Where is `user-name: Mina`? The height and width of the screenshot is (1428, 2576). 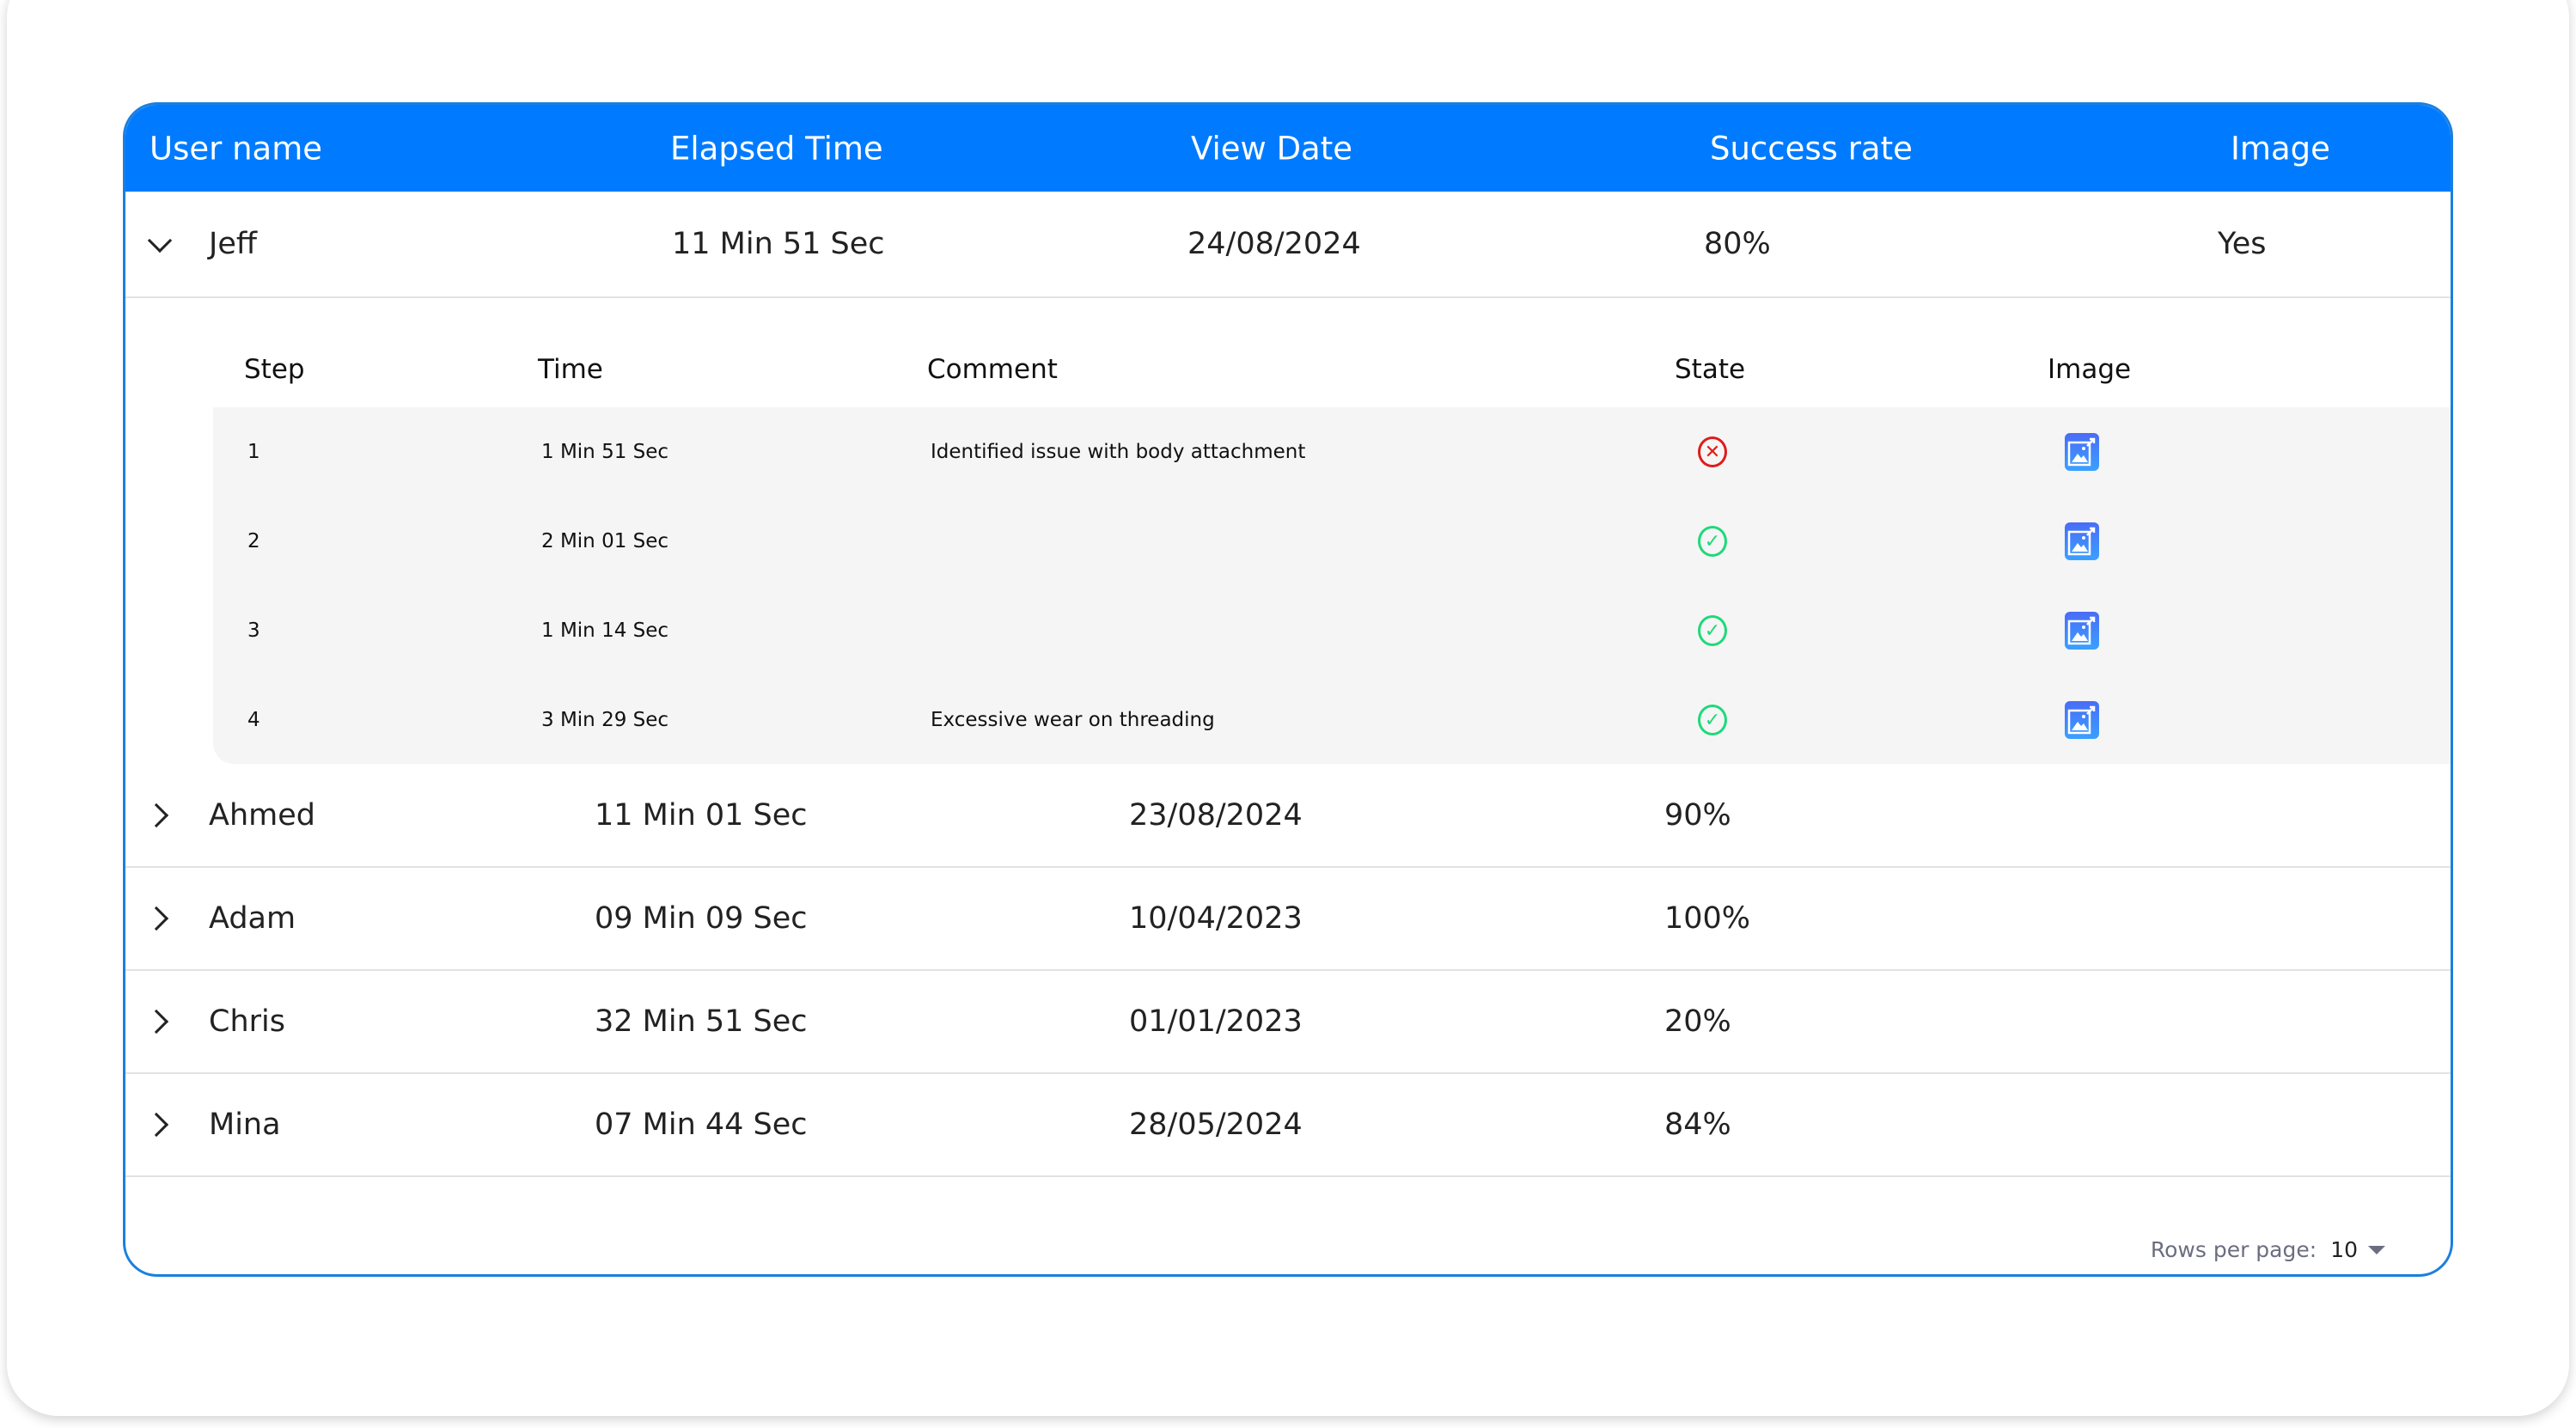
user-name: Mina is located at coordinates (245, 1125).